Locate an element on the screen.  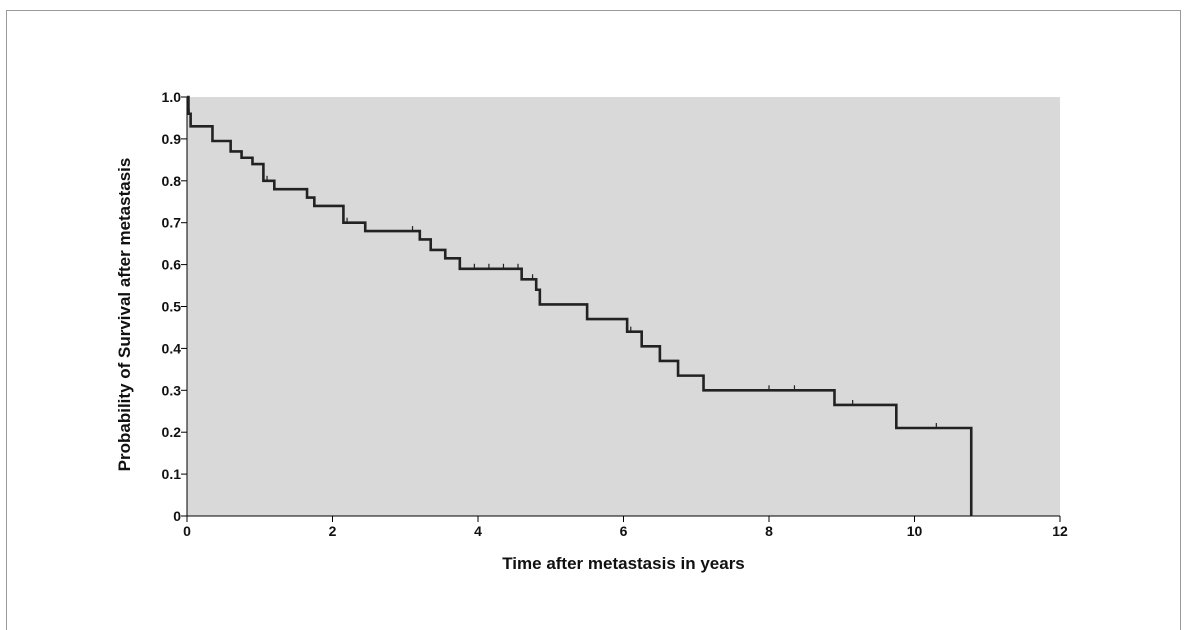
x-tick-label: 2 is located at coordinates (333, 531).